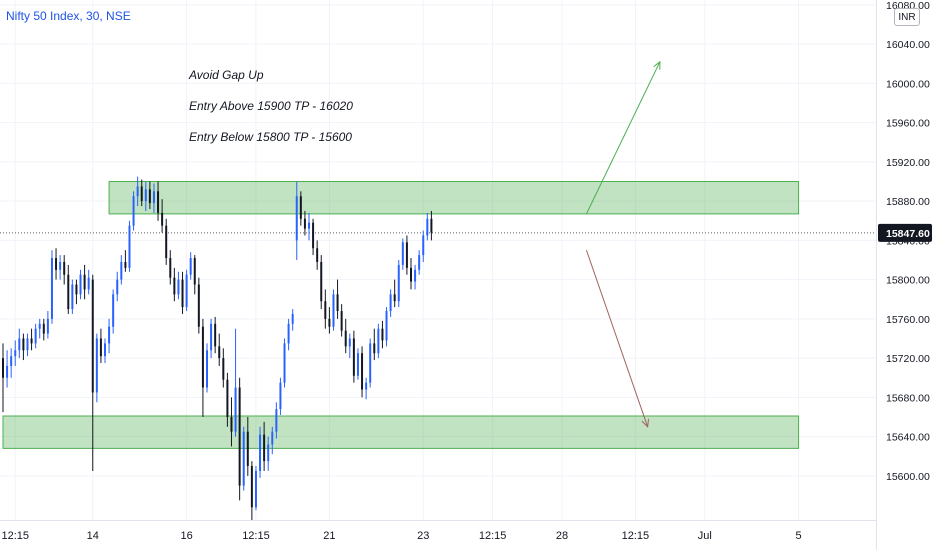  I want to click on annotation-text: Avoid Gap Up, so click(226, 75).